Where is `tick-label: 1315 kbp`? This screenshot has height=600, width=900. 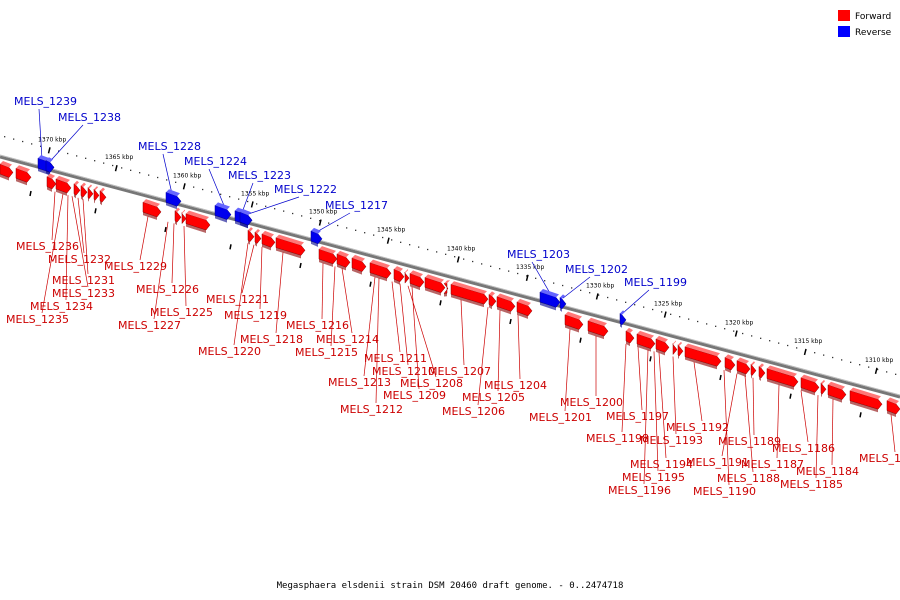 tick-label: 1315 kbp is located at coordinates (808, 341).